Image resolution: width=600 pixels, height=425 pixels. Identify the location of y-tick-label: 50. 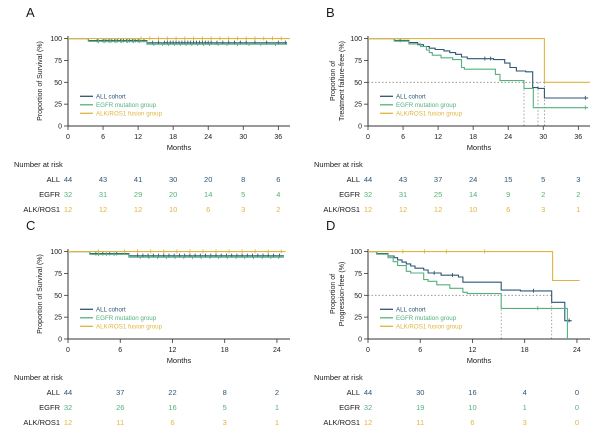
(358, 296).